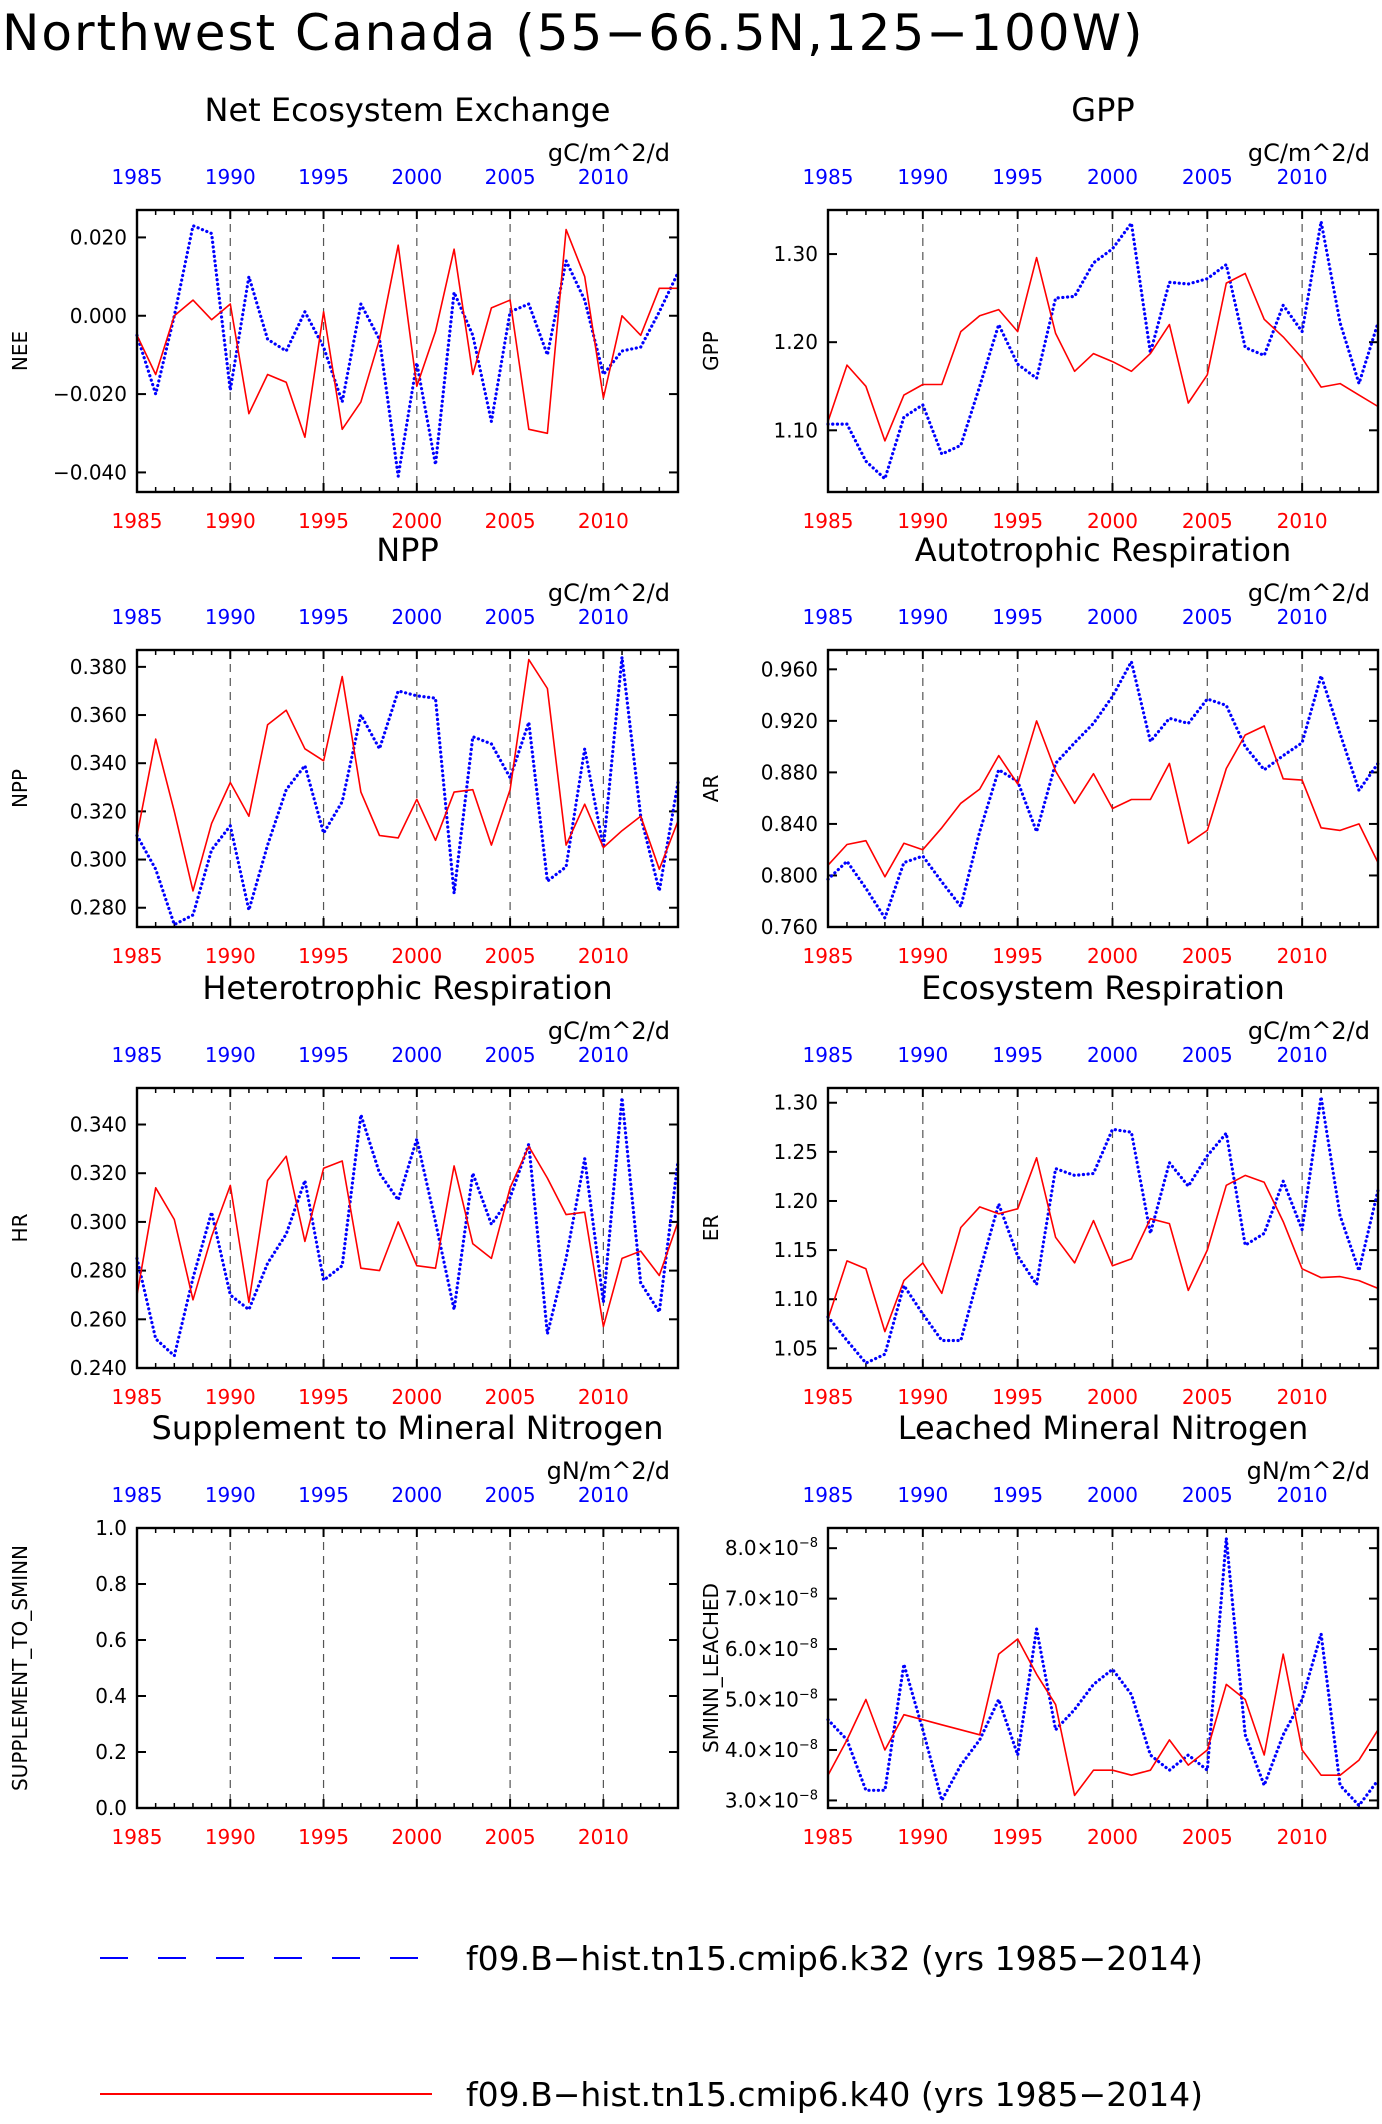 Image resolution: width=1382 pixels, height=2124 pixels. I want to click on y-tick-label: 0.800, so click(789, 875).